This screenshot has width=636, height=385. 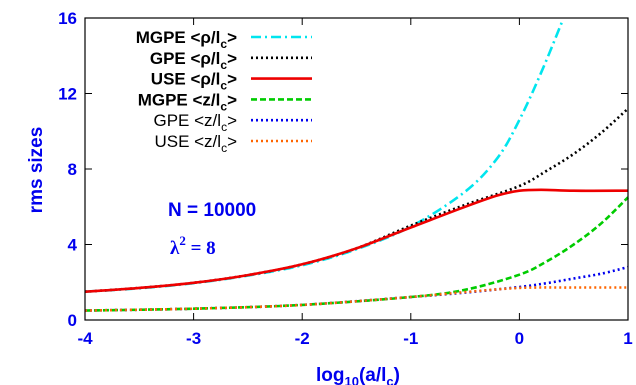 I want to click on x-tick-label: 1, so click(x=627, y=338).